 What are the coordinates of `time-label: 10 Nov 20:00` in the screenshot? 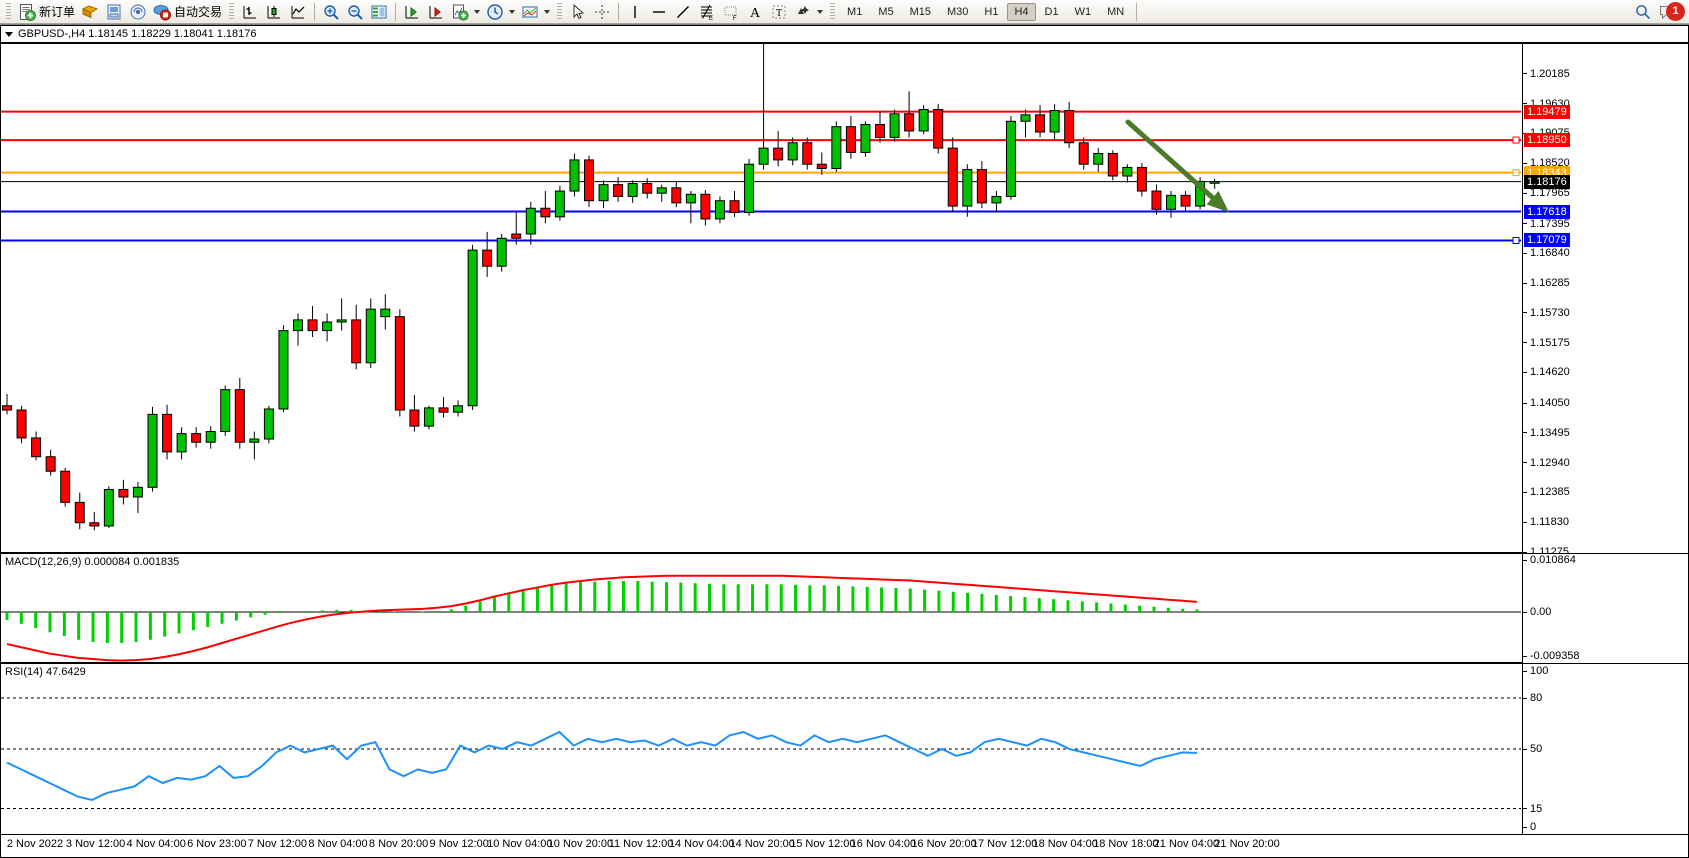 It's located at (580, 844).